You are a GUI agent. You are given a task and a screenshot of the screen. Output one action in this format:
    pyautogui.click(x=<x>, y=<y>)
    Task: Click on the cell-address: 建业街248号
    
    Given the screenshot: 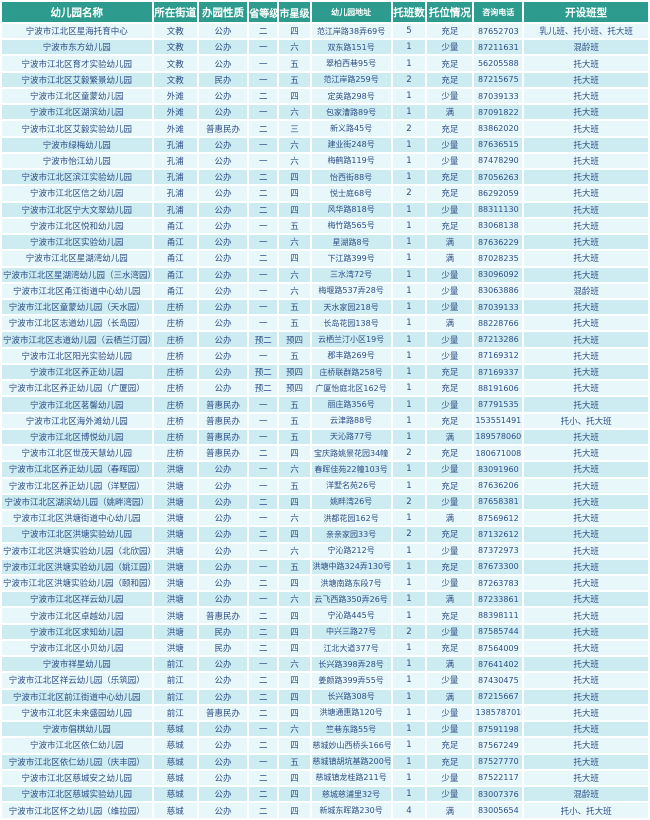 What is the action you would take?
    pyautogui.click(x=351, y=144)
    